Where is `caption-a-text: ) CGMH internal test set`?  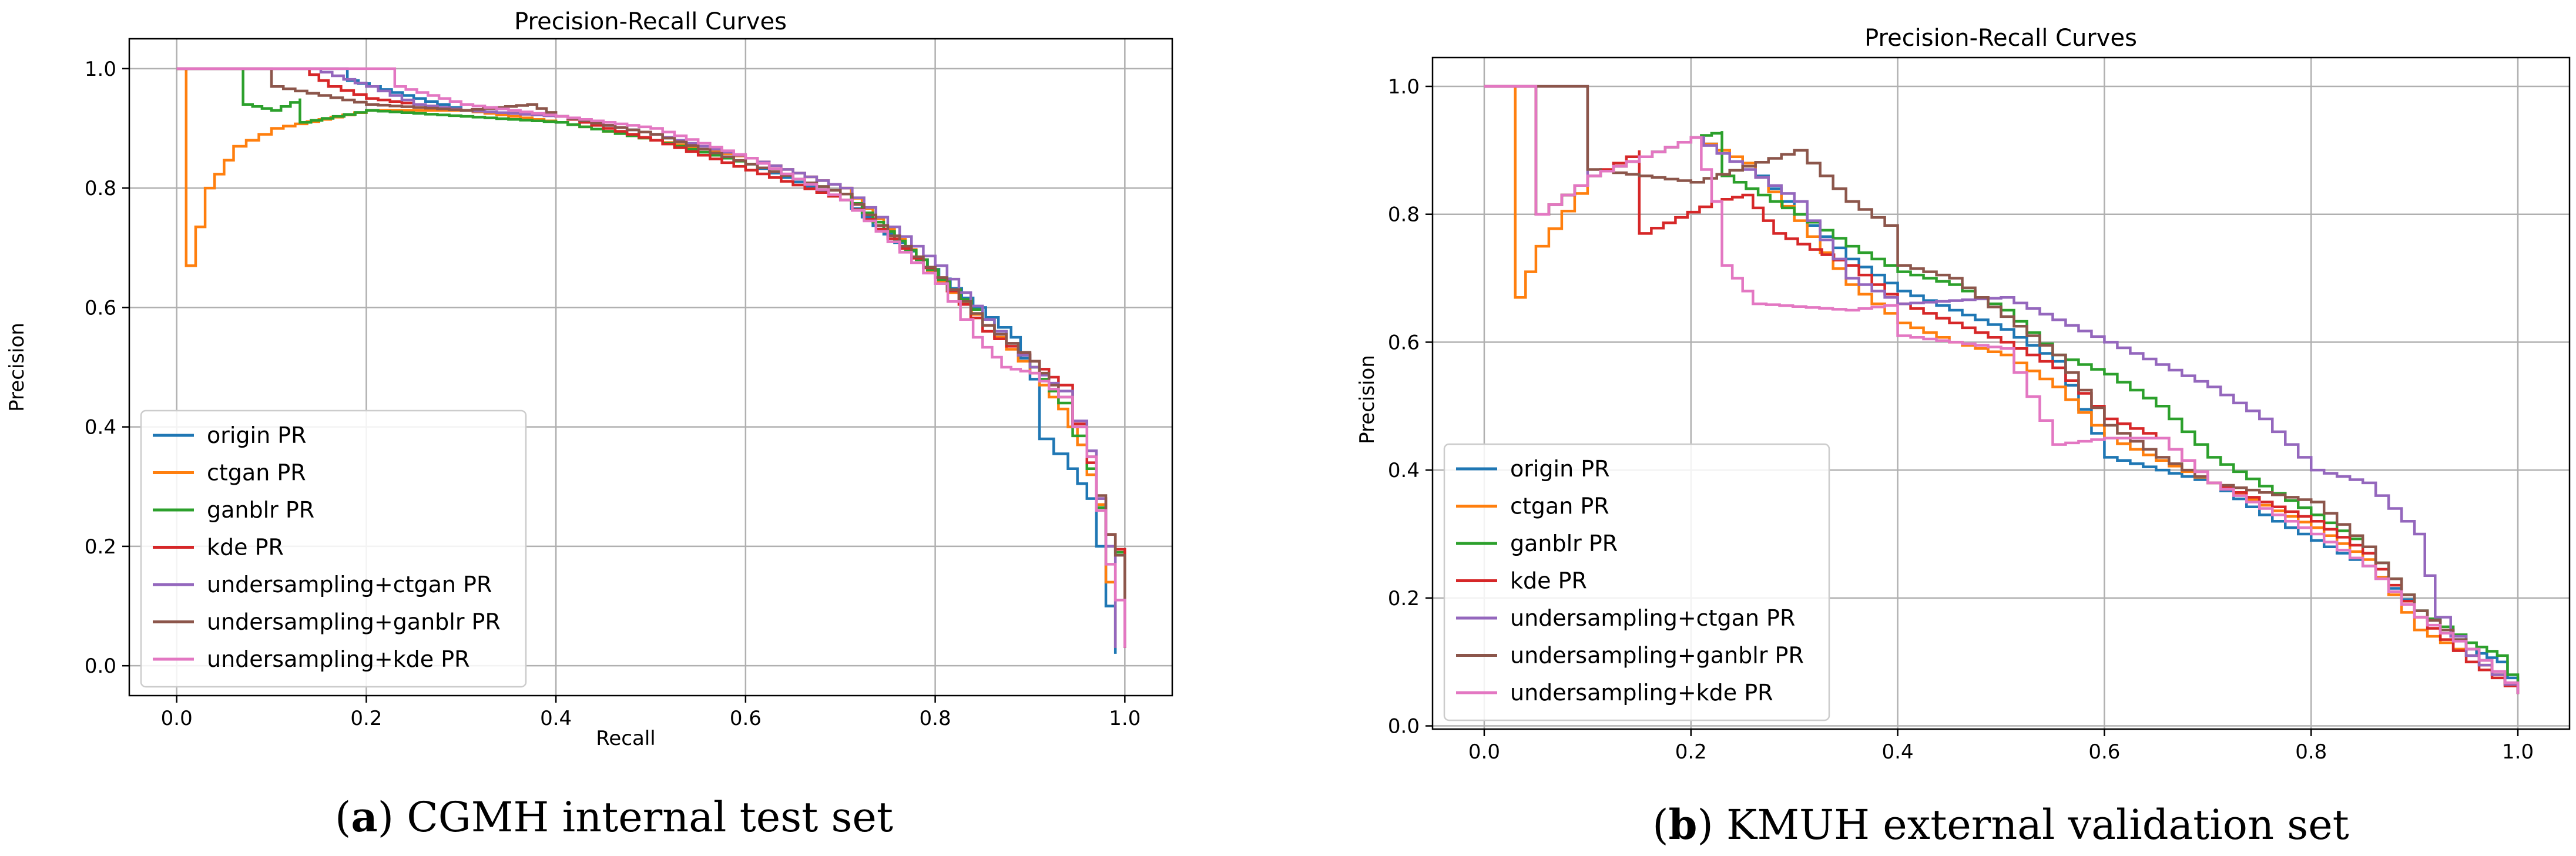
caption-a-text: ) CGMH internal test set is located at coordinates (636, 817).